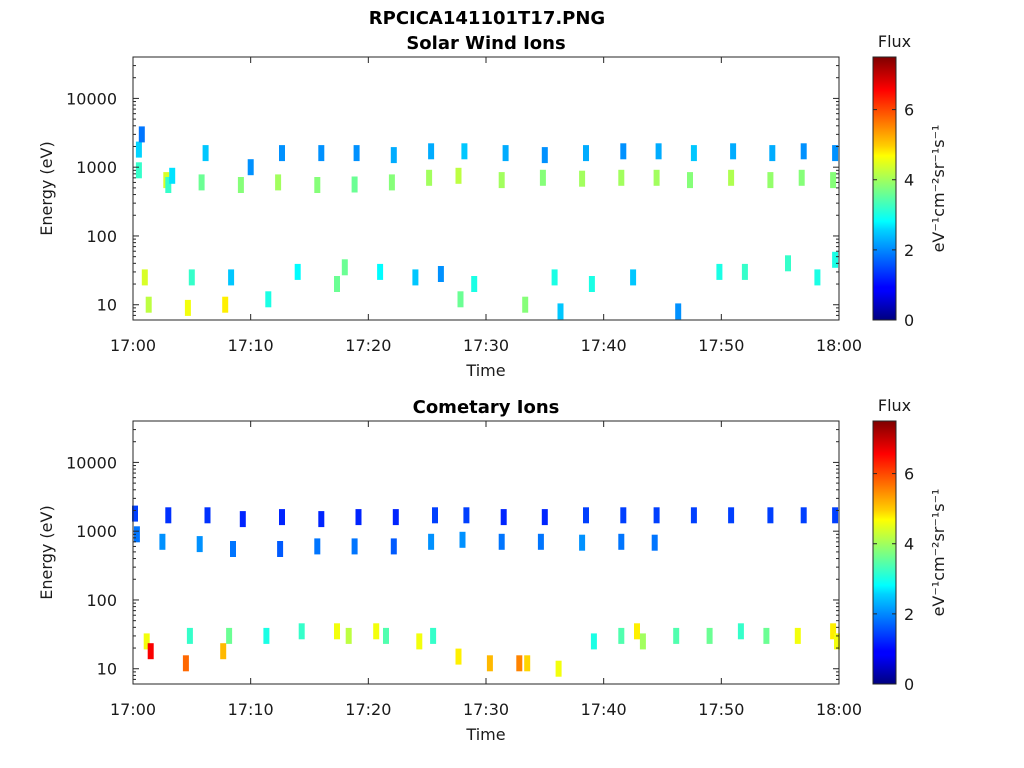  What do you see at coordinates (839, 709) in the screenshot?
I see `x-tick-label: 18:00` at bounding box center [839, 709].